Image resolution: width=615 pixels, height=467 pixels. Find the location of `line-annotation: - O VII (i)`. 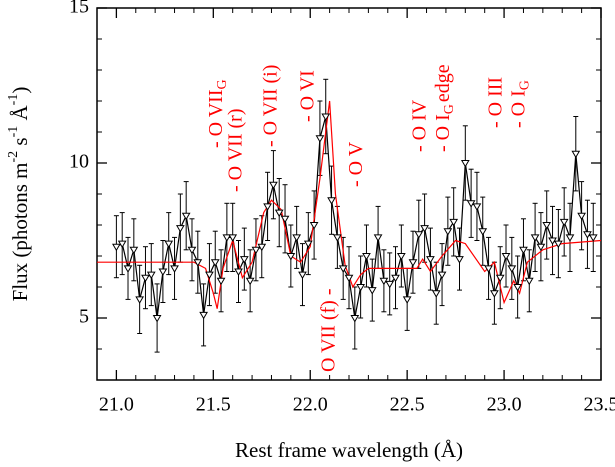

line-annotation: - O VII (i) is located at coordinates (270, 106).